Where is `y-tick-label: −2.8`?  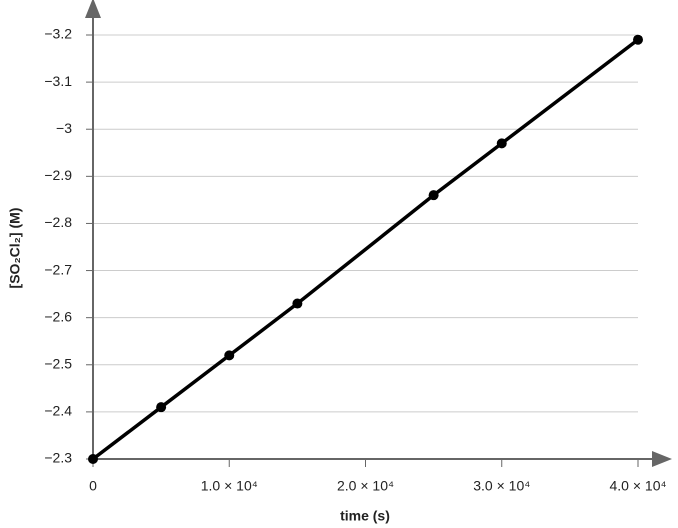 y-tick-label: −2.8 is located at coordinates (58, 222).